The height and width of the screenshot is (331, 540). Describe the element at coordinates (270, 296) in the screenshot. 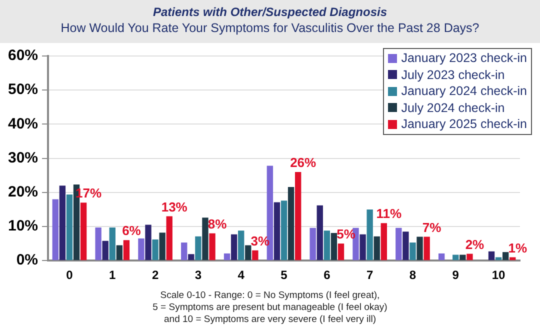

I see `text: Scale 0-10 - Range: 0 = No Symptoms (I feel great),` at that location.